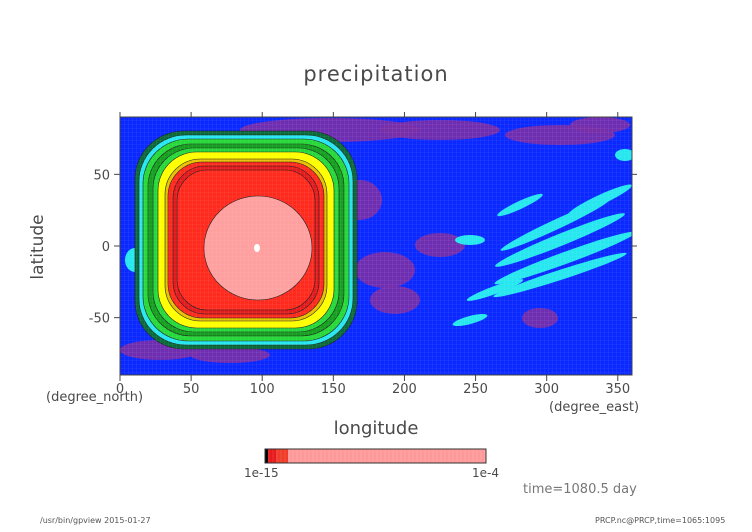 This screenshot has height=532, width=752. What do you see at coordinates (594, 407) in the screenshot?
I see `x-axis-unit: (degree_east)` at bounding box center [594, 407].